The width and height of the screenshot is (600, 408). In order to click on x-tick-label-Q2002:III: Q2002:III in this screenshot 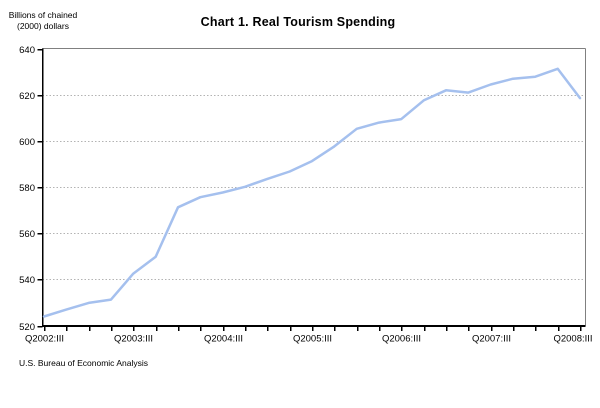, I will do `click(44, 339)`.